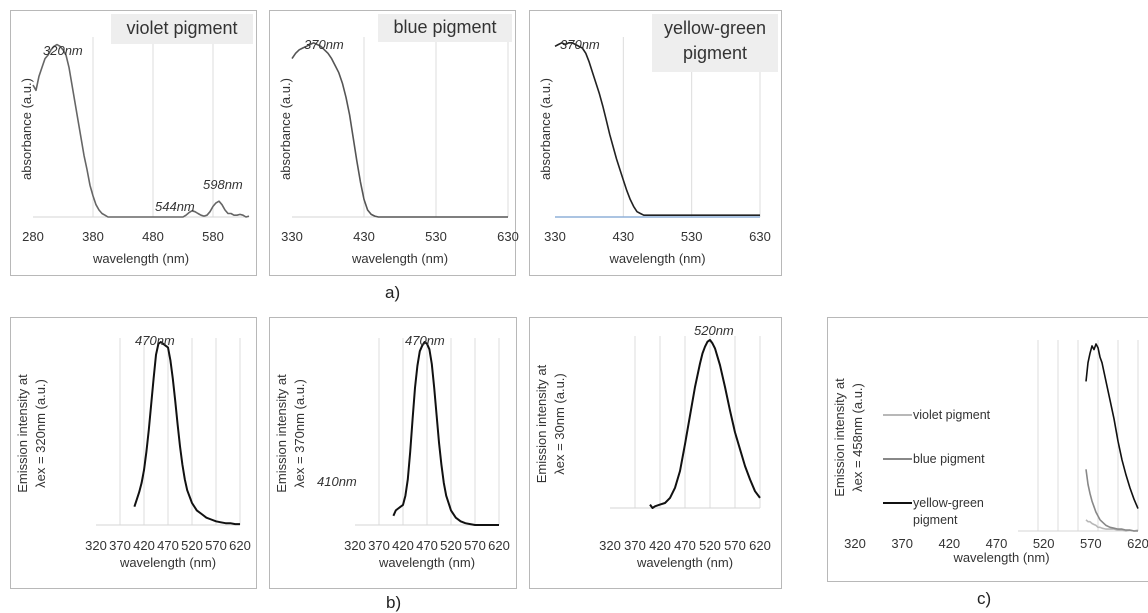 This screenshot has width=1148, height=613. Describe the element at coordinates (213, 236) in the screenshot. I see `x-tick-label: 580` at that location.